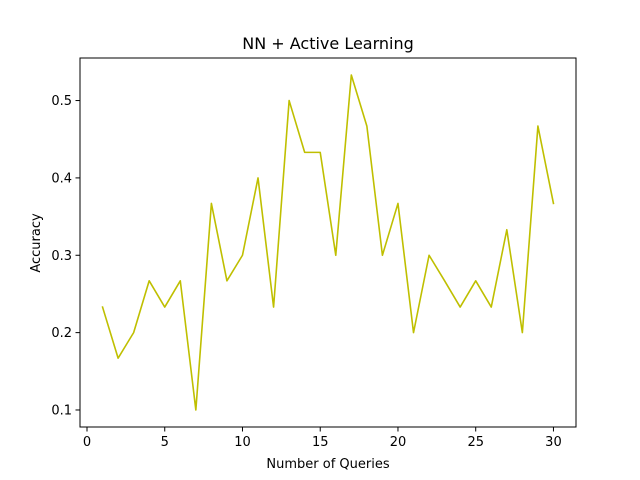 This screenshot has height=480, width=640. What do you see at coordinates (61, 256) in the screenshot?
I see `y-tick-label: 0.3` at bounding box center [61, 256].